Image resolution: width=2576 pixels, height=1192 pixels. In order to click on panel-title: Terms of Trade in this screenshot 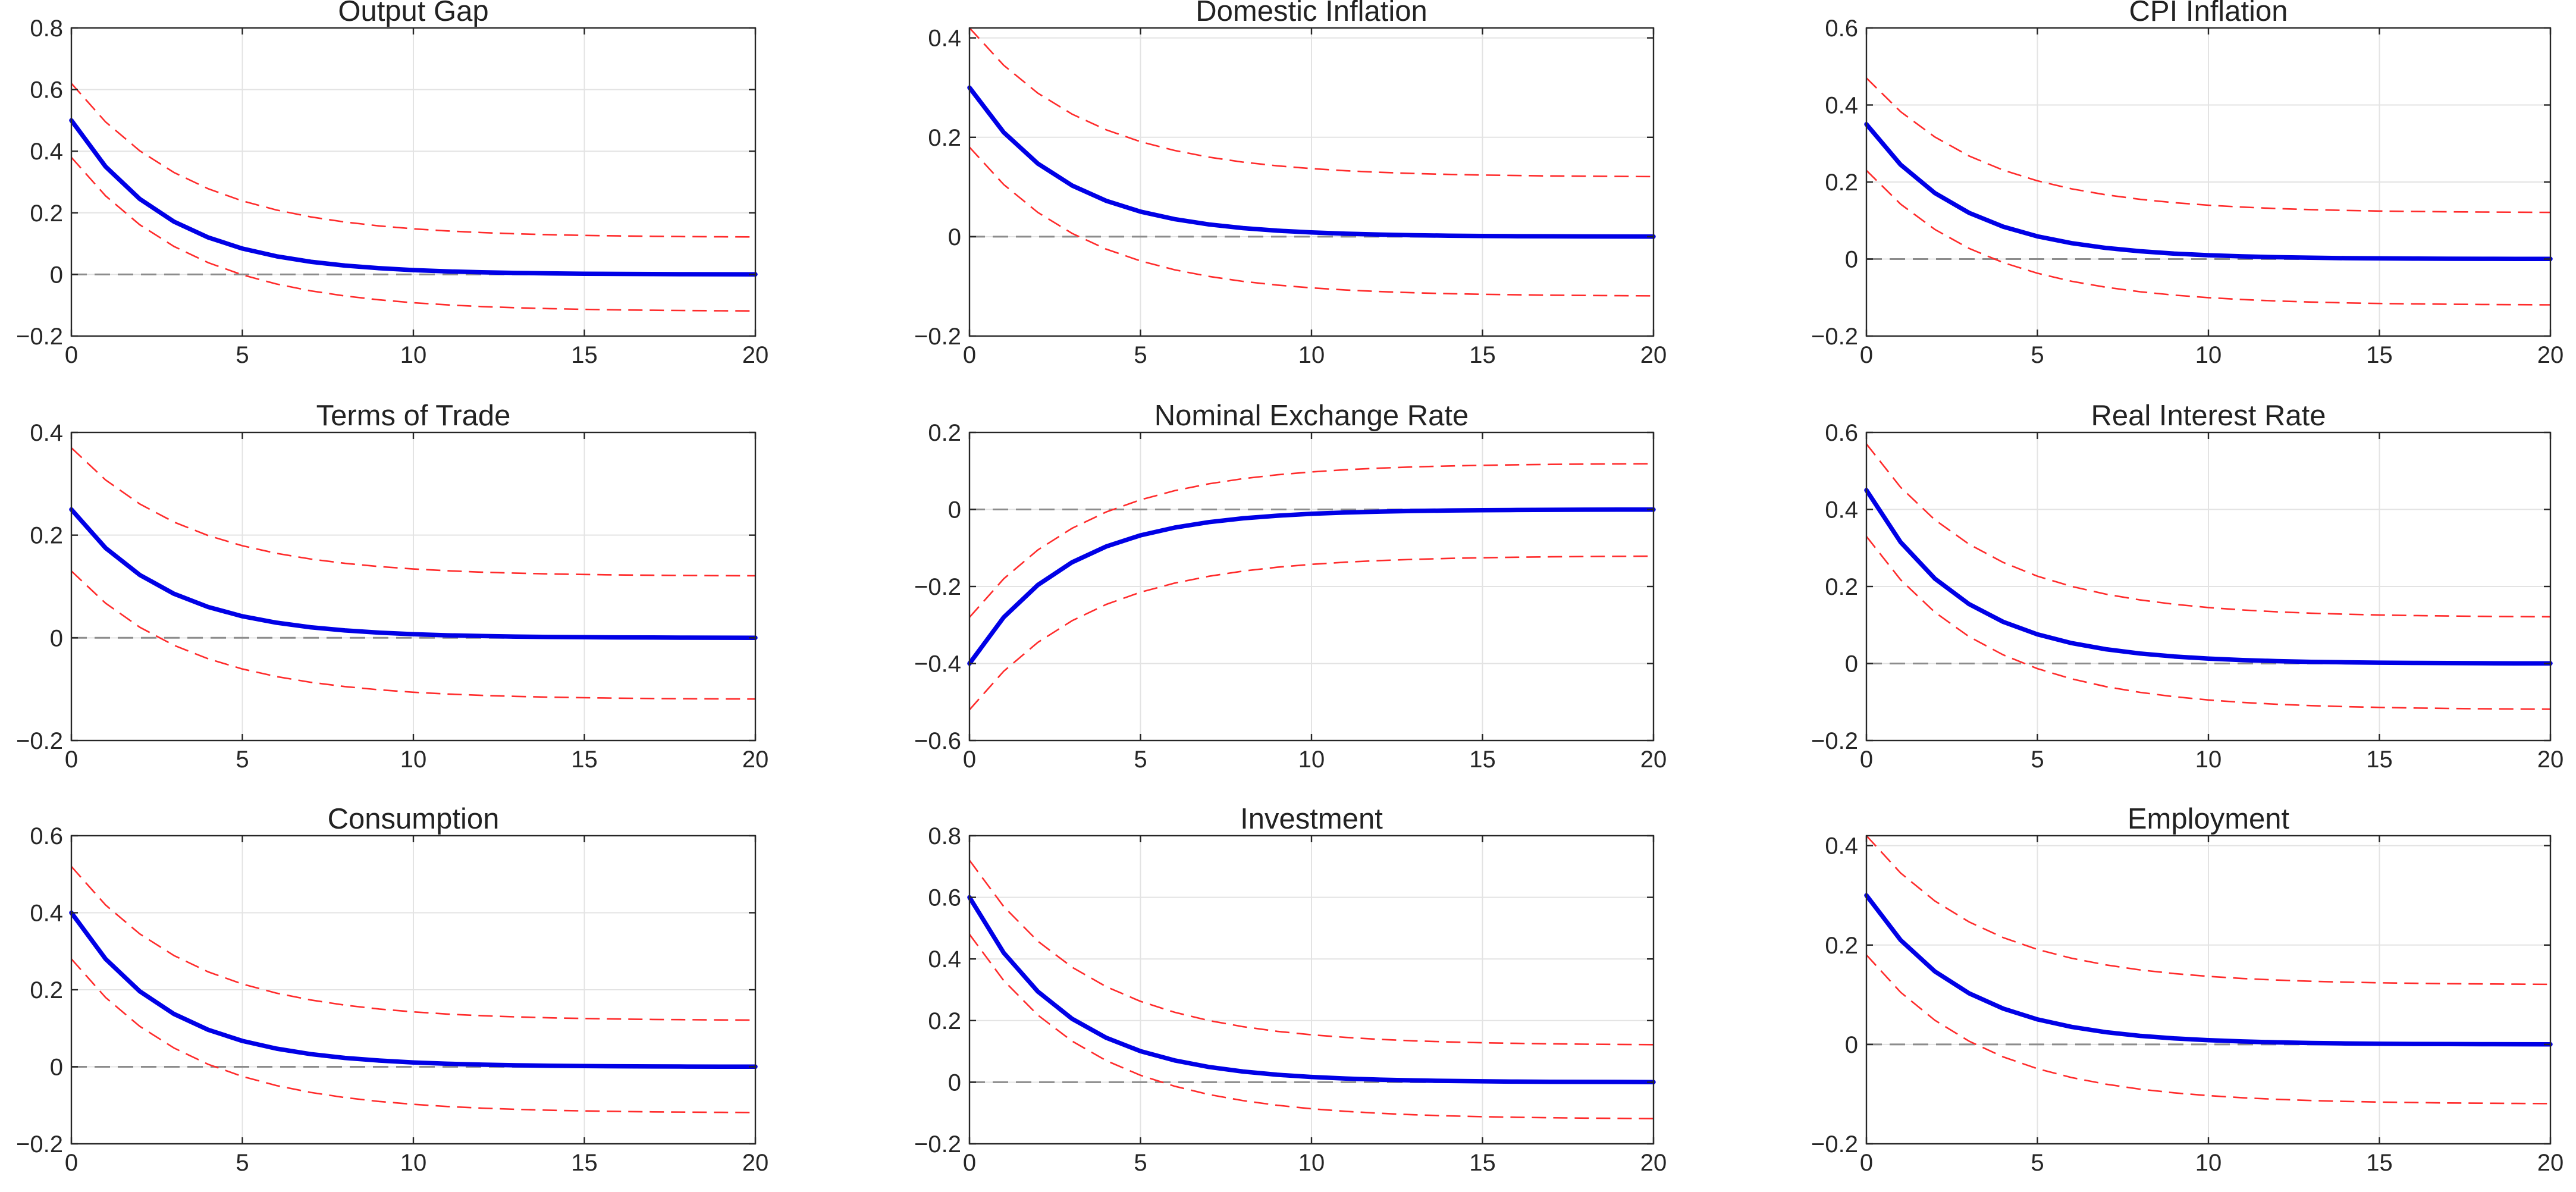, I will do `click(413, 416)`.